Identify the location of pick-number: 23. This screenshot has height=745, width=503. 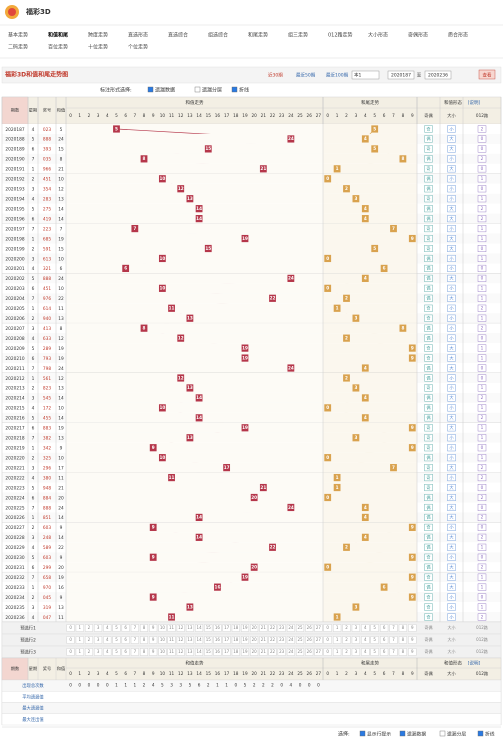
(282, 651).